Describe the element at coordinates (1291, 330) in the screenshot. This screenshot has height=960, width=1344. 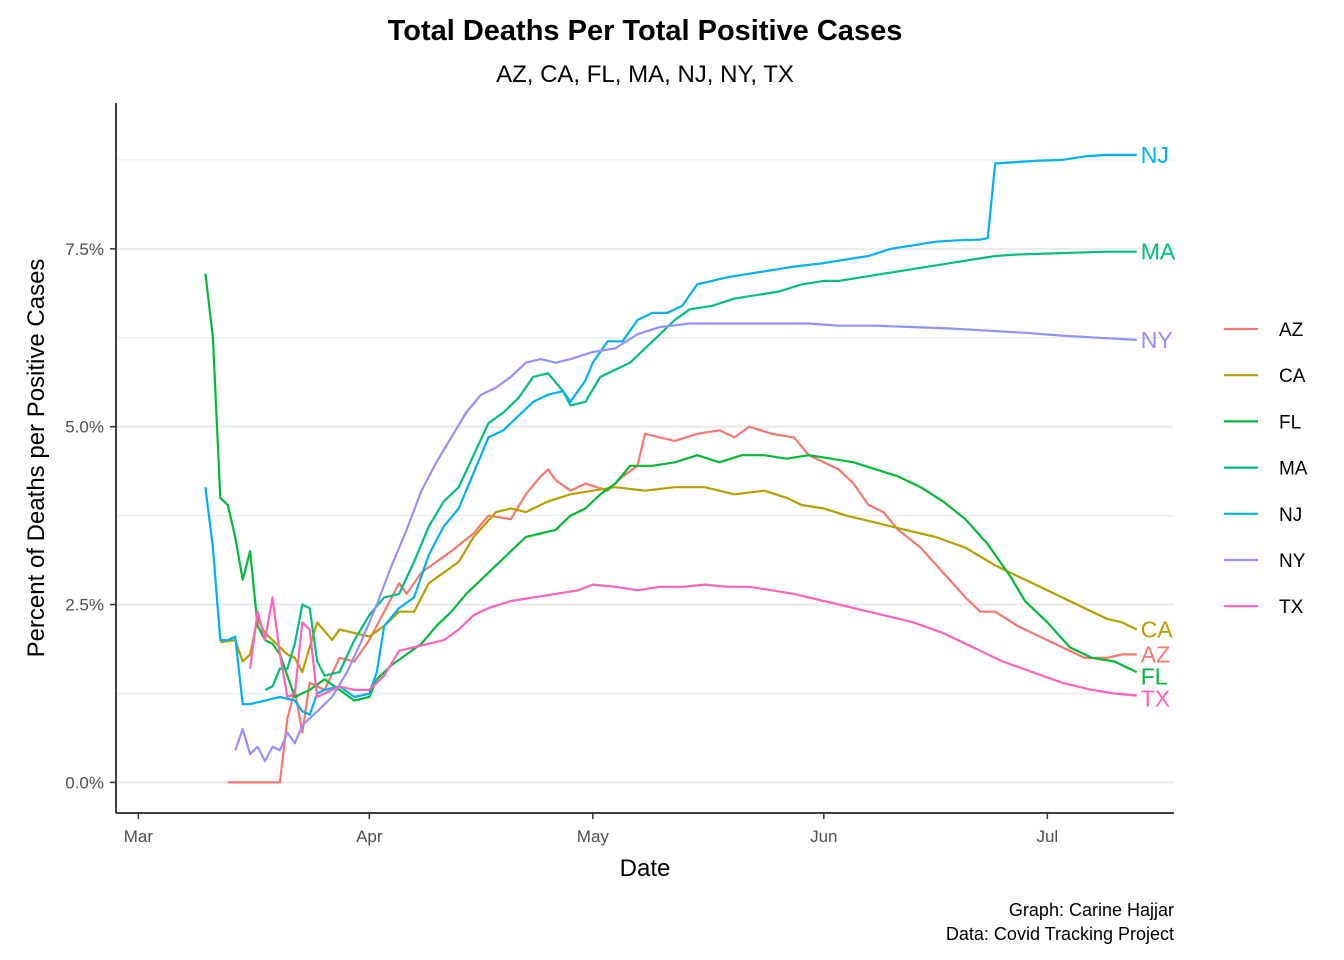
I see `legend-label-az: AZ` at that location.